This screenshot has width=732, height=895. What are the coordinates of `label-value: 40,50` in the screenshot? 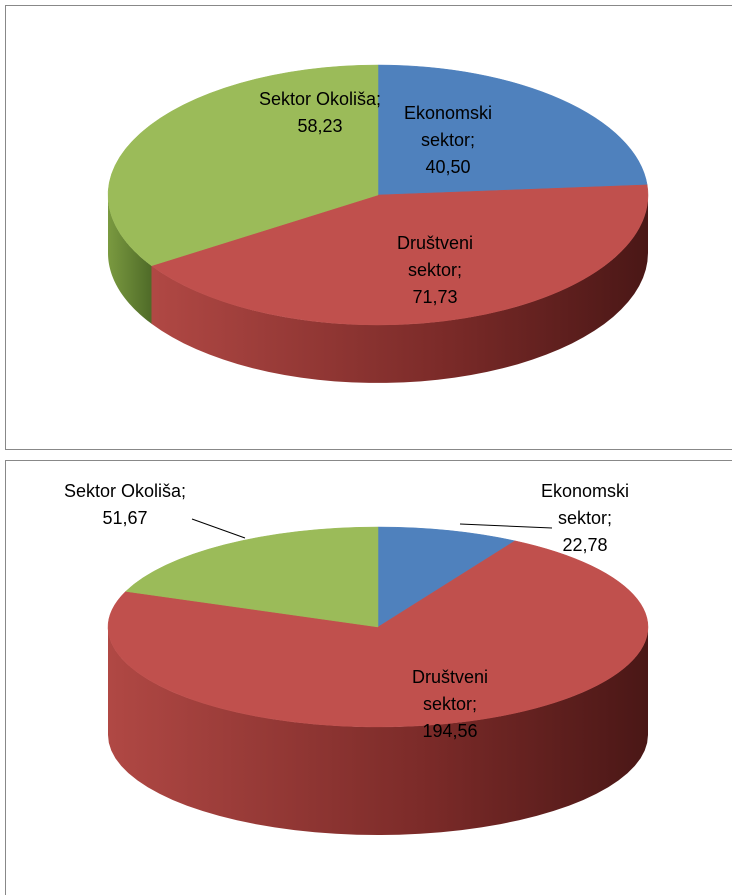 It's located at (448, 167).